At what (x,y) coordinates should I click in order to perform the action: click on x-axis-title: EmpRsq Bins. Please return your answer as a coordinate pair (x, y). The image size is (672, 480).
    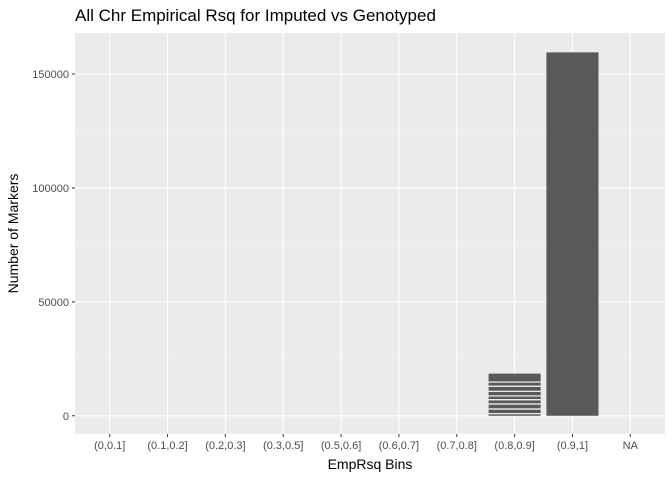
    Looking at the image, I should click on (370, 464).